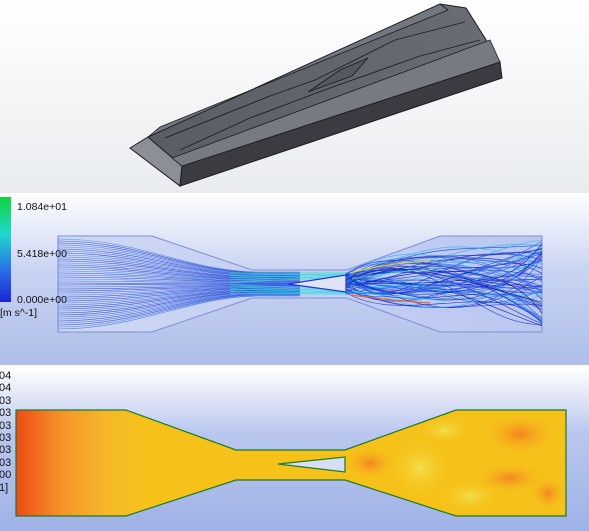  I want to click on cad-rail-right, so click(336, 103).